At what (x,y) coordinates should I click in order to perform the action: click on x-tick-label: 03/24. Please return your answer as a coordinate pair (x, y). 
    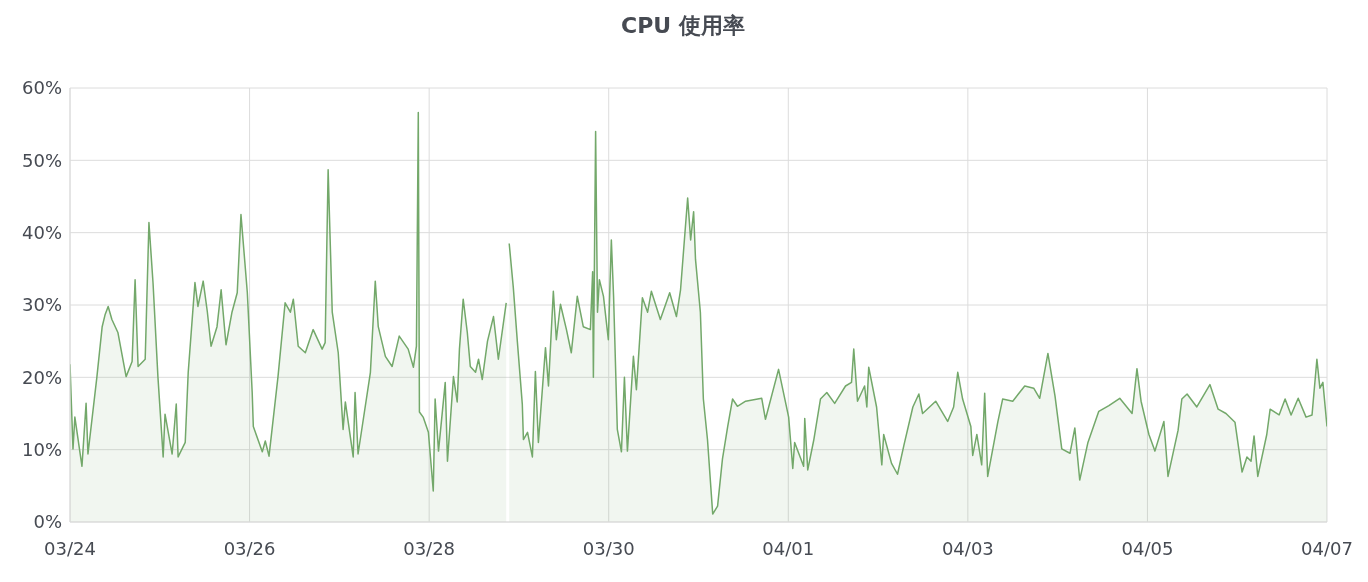
    Looking at the image, I should click on (70, 548).